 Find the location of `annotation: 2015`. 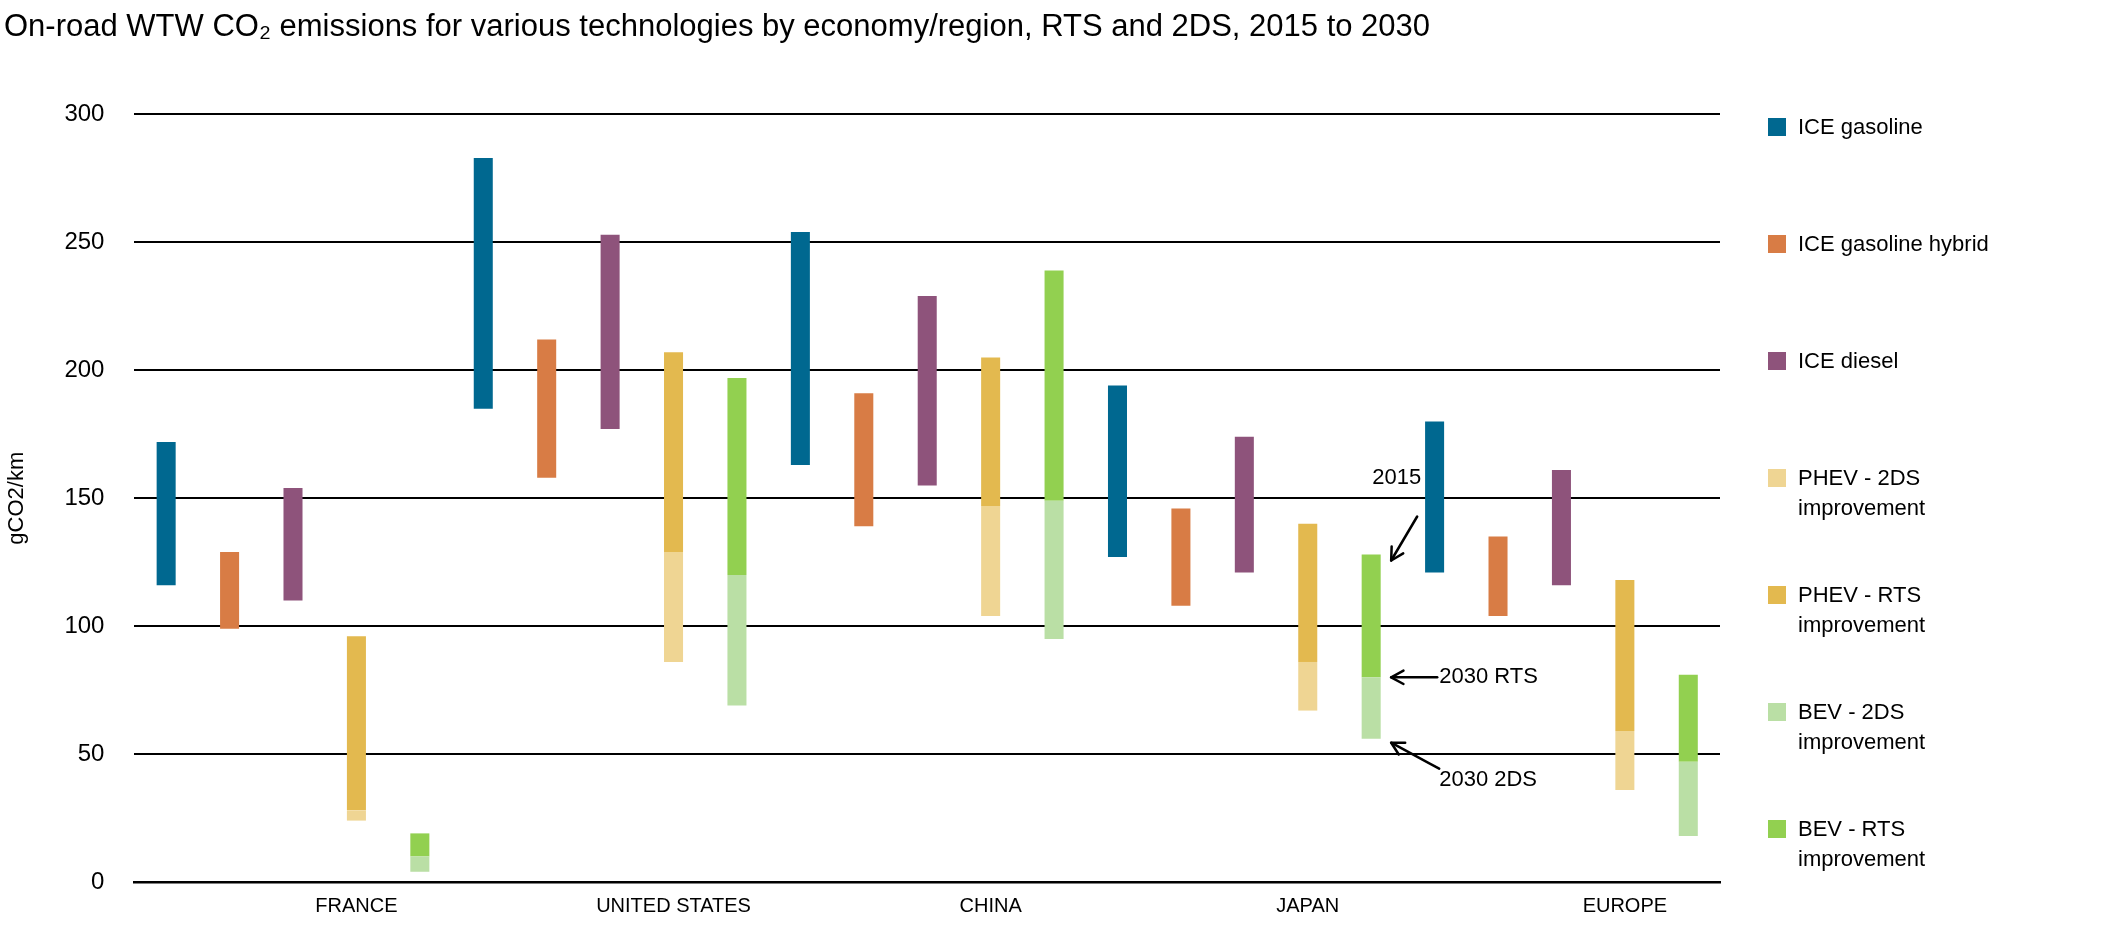

annotation: 2015 is located at coordinates (1397, 476).